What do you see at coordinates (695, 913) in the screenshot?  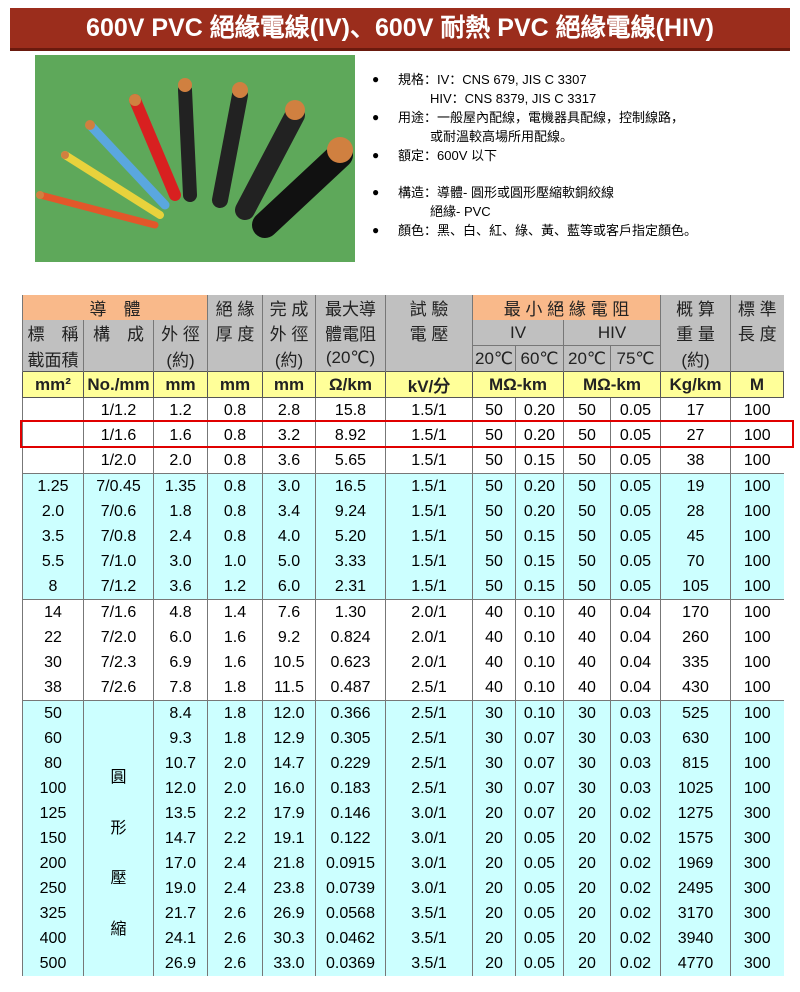 I see `cell-weight: 3170` at bounding box center [695, 913].